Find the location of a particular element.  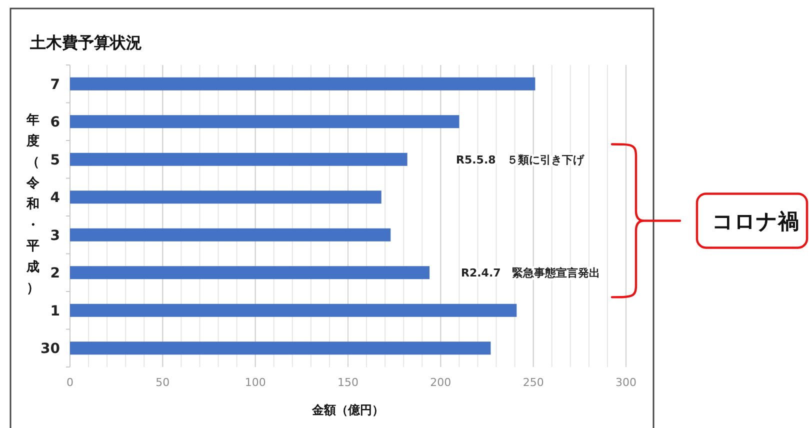

annotation: R2.4.7 緊急事態宣言発出 is located at coordinates (530, 273).